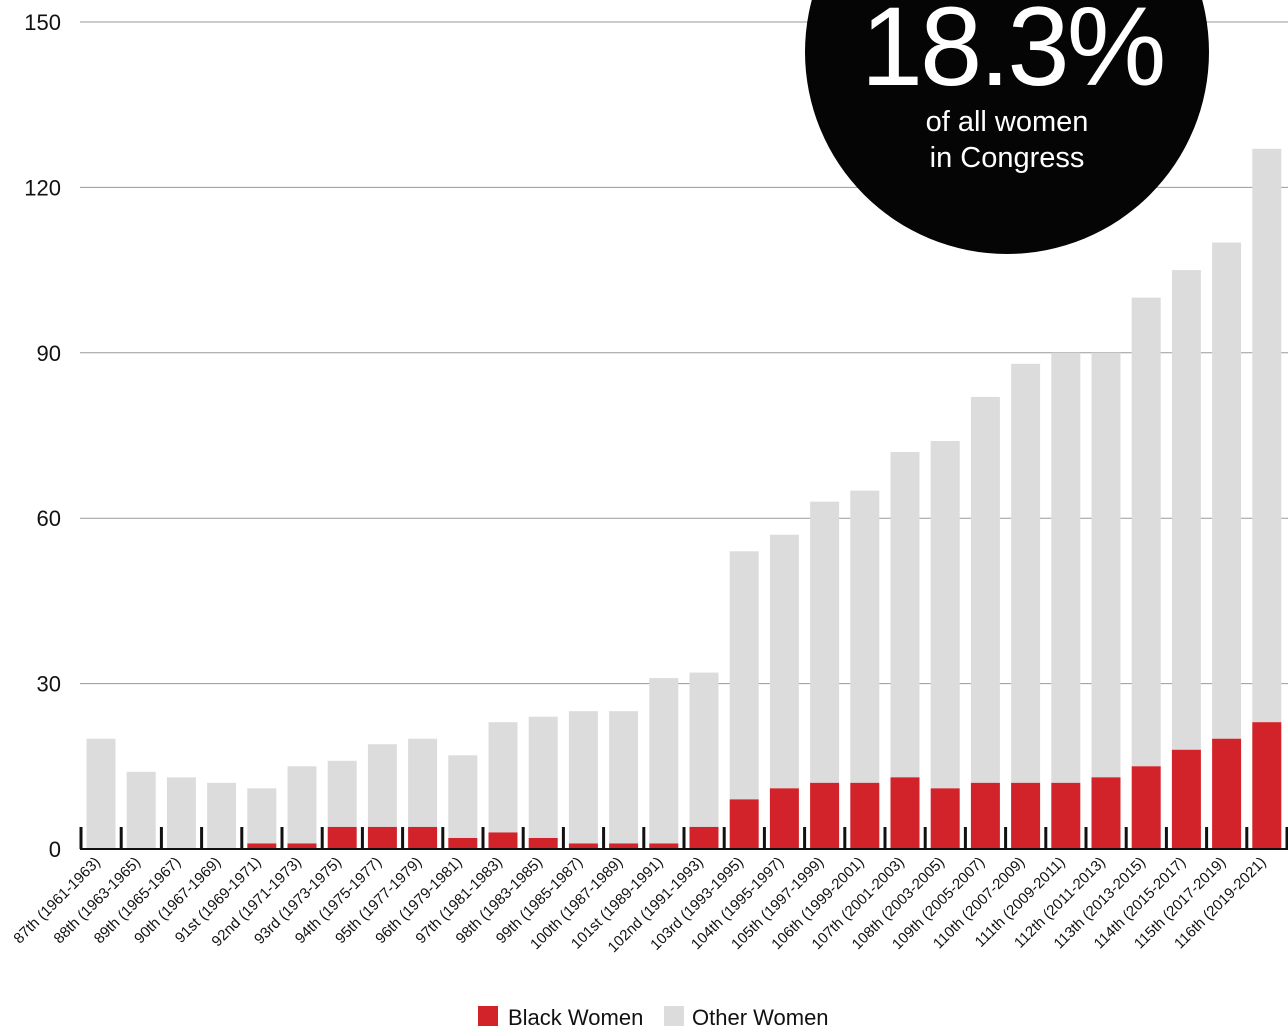  What do you see at coordinates (42, 22) in the screenshot?
I see `y-tick-label: 150` at bounding box center [42, 22].